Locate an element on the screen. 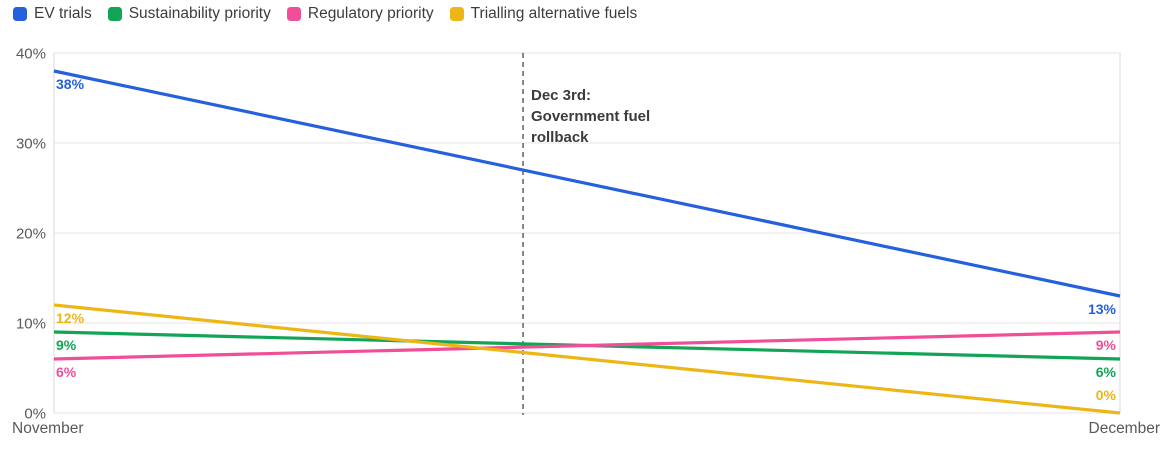  legend-swatch-trialling-alternative-fuels is located at coordinates (456, 14).